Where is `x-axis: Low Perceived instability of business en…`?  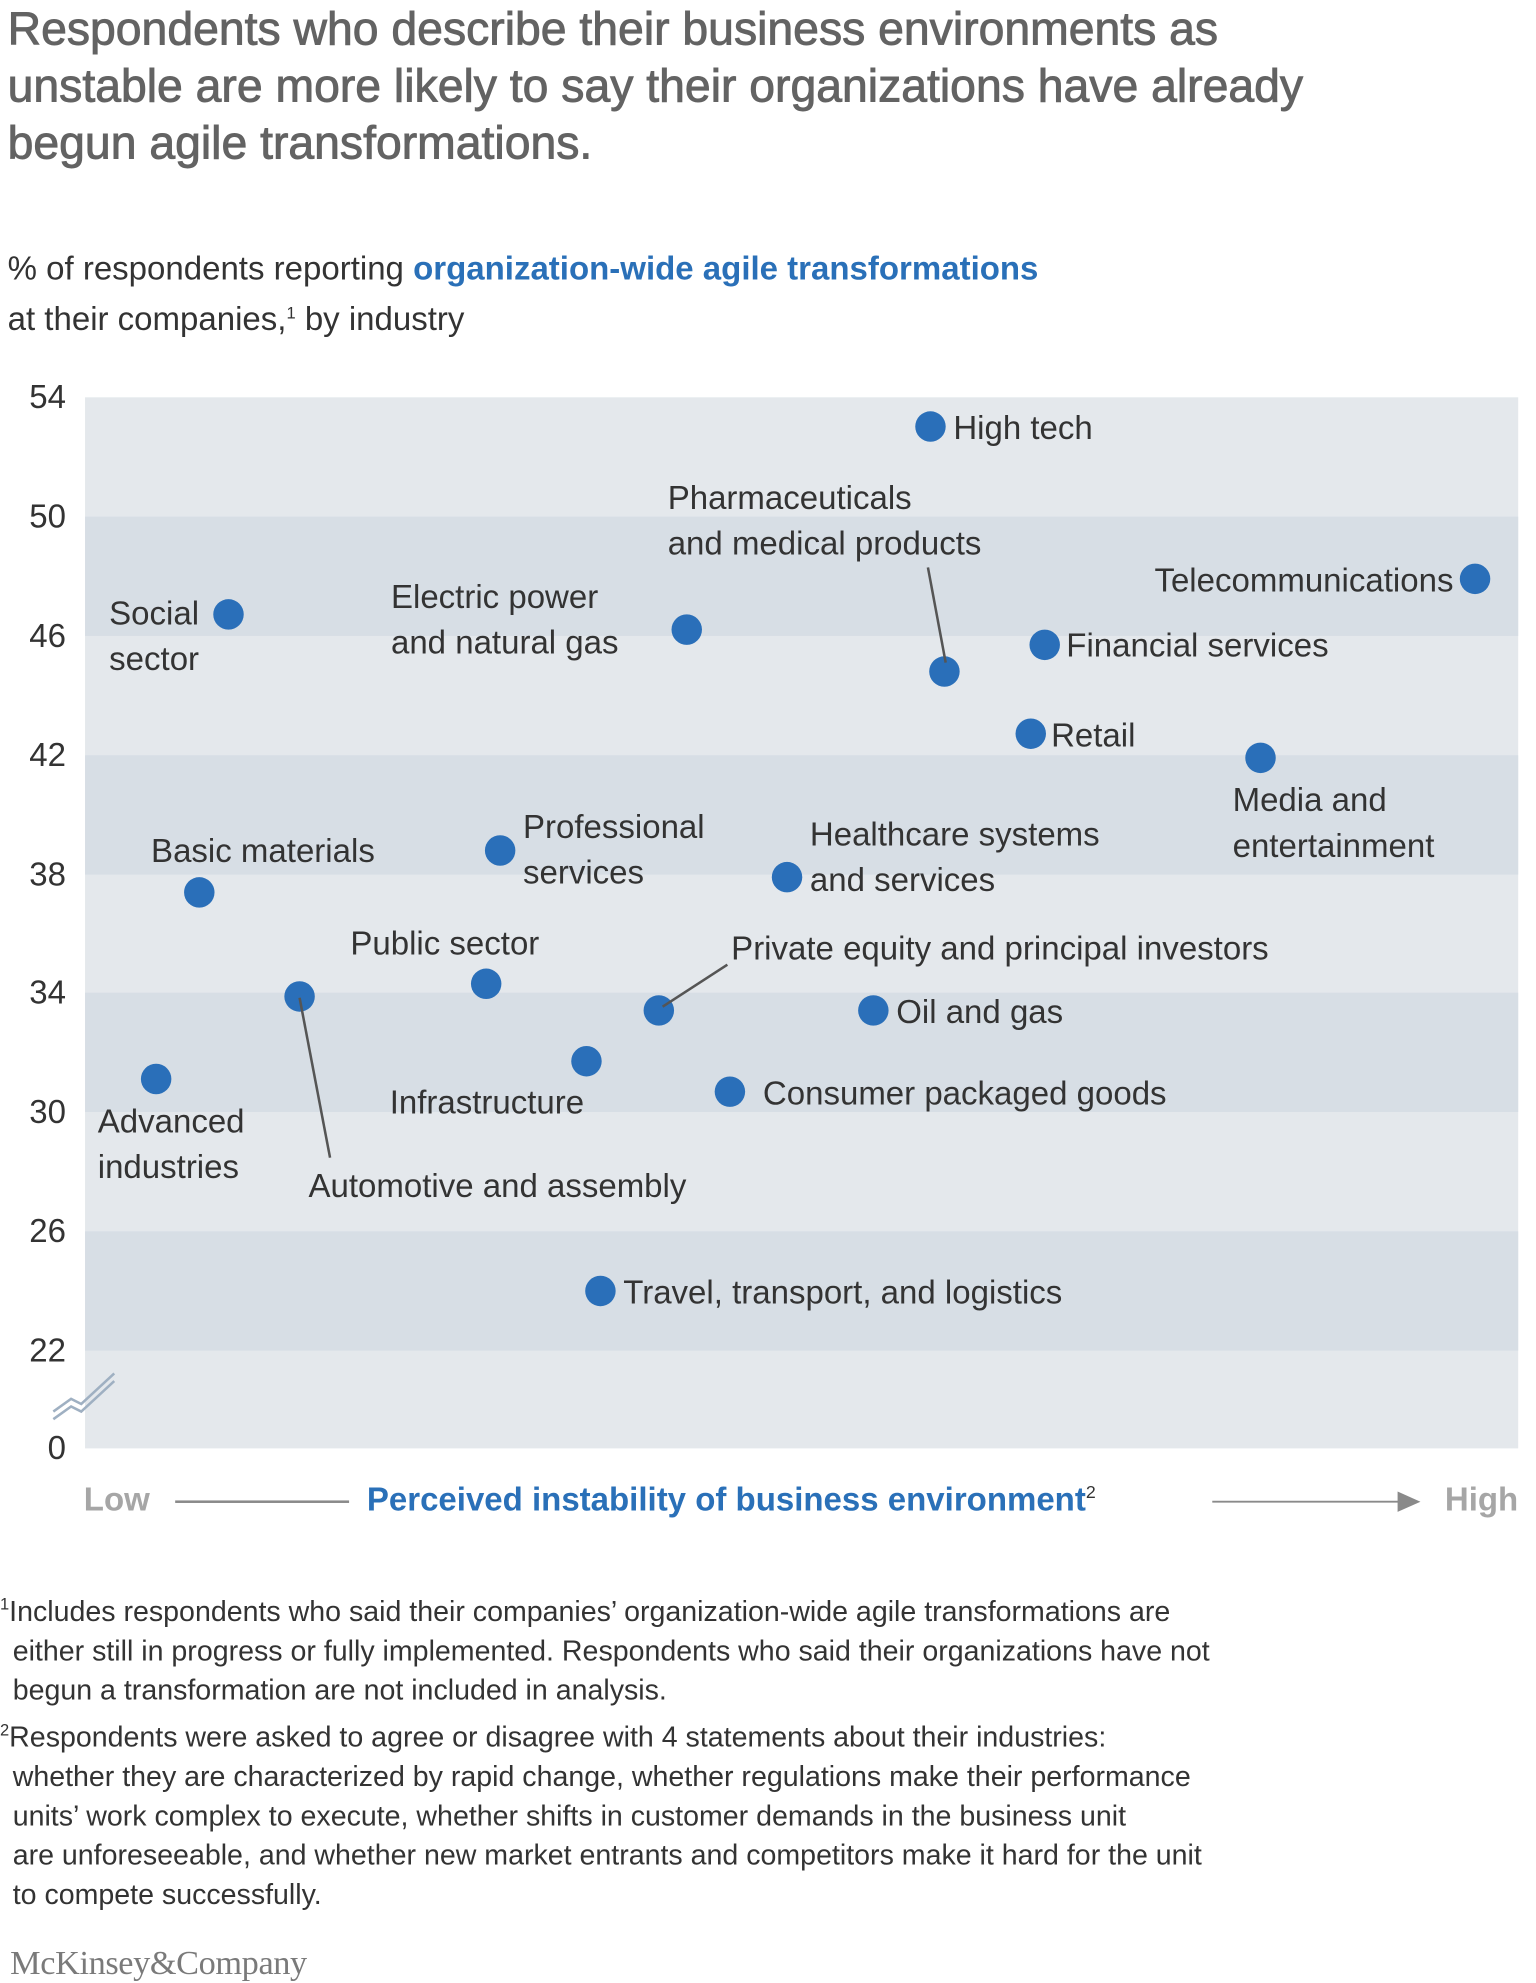 x-axis: Low Perceived instability of business en… is located at coordinates (768, 1501).